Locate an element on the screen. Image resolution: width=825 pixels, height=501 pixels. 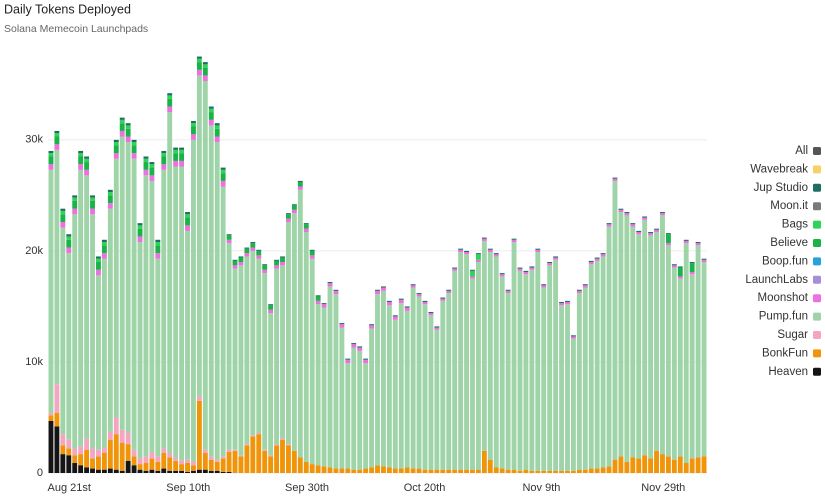
legend-label: Bags is located at coordinates (795, 225).